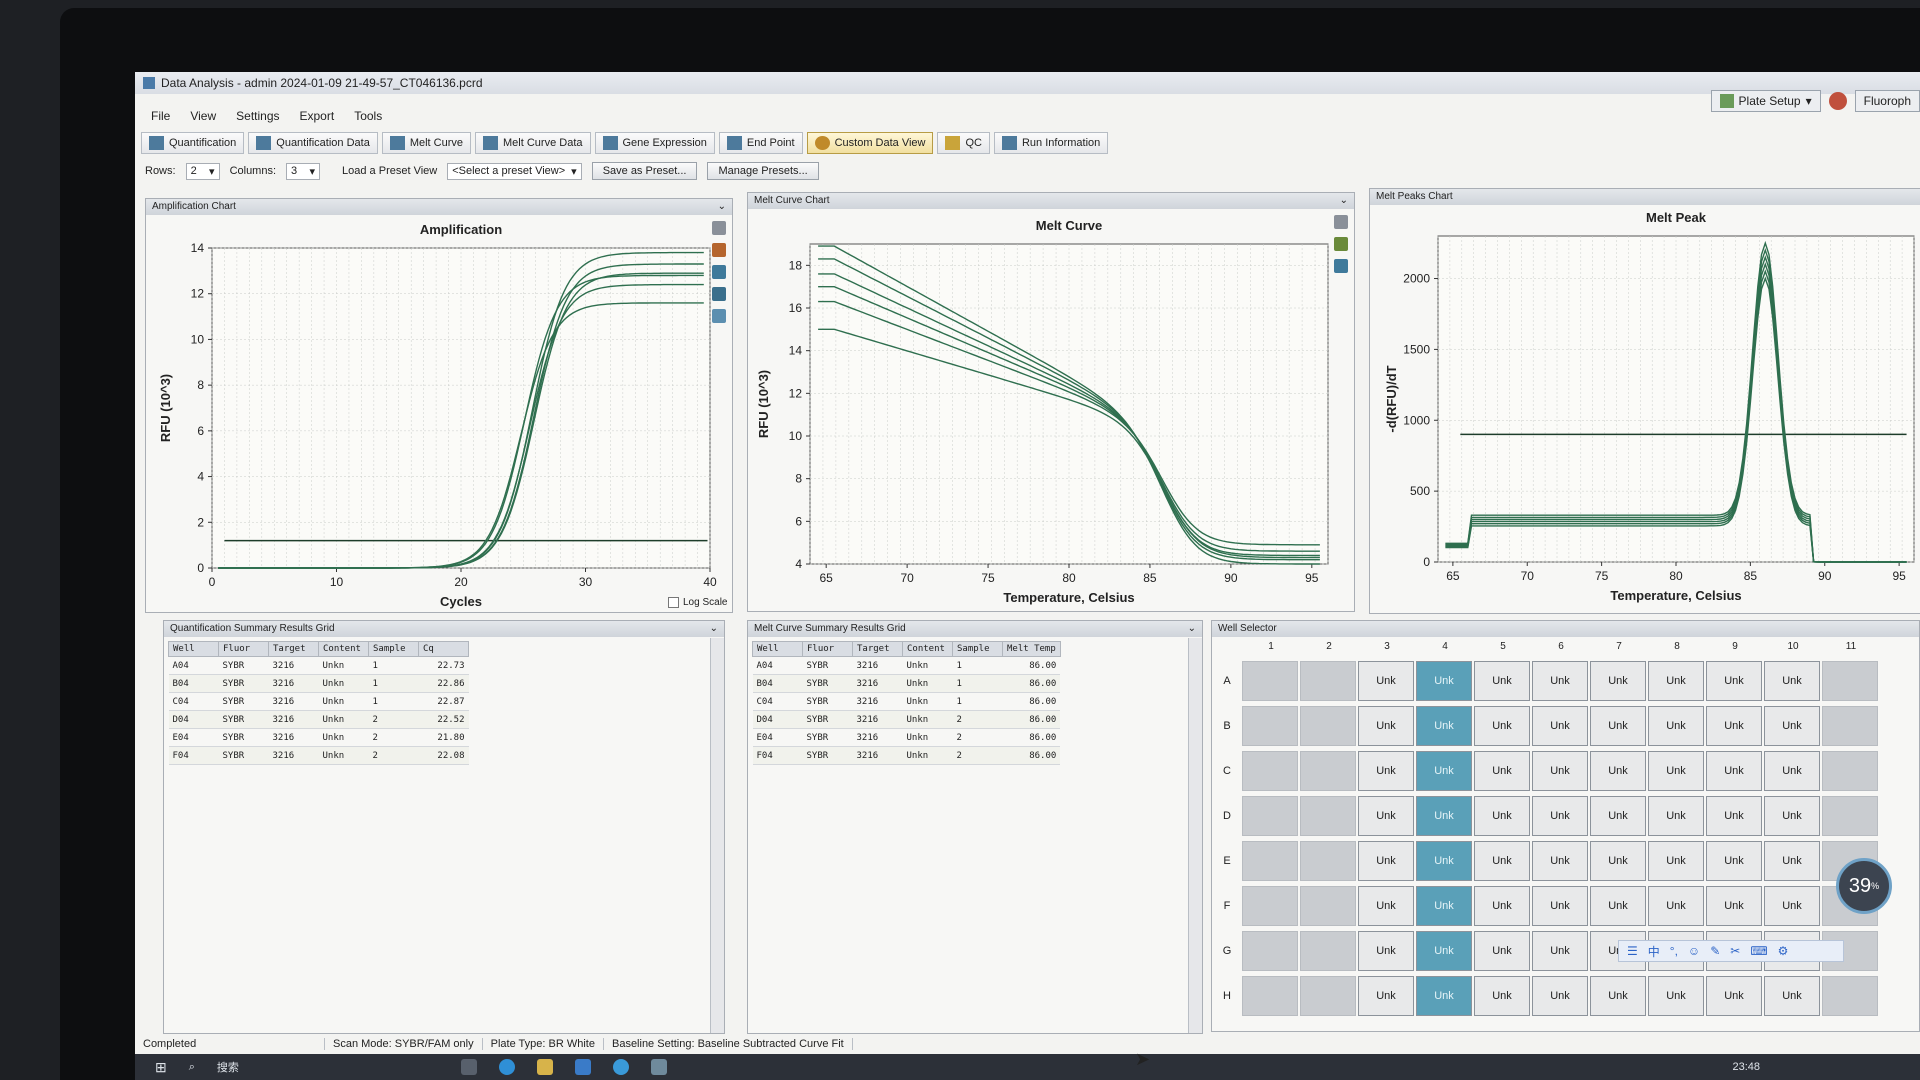 This screenshot has height=1080, width=1920. I want to click on well-G2, so click(1328, 951).